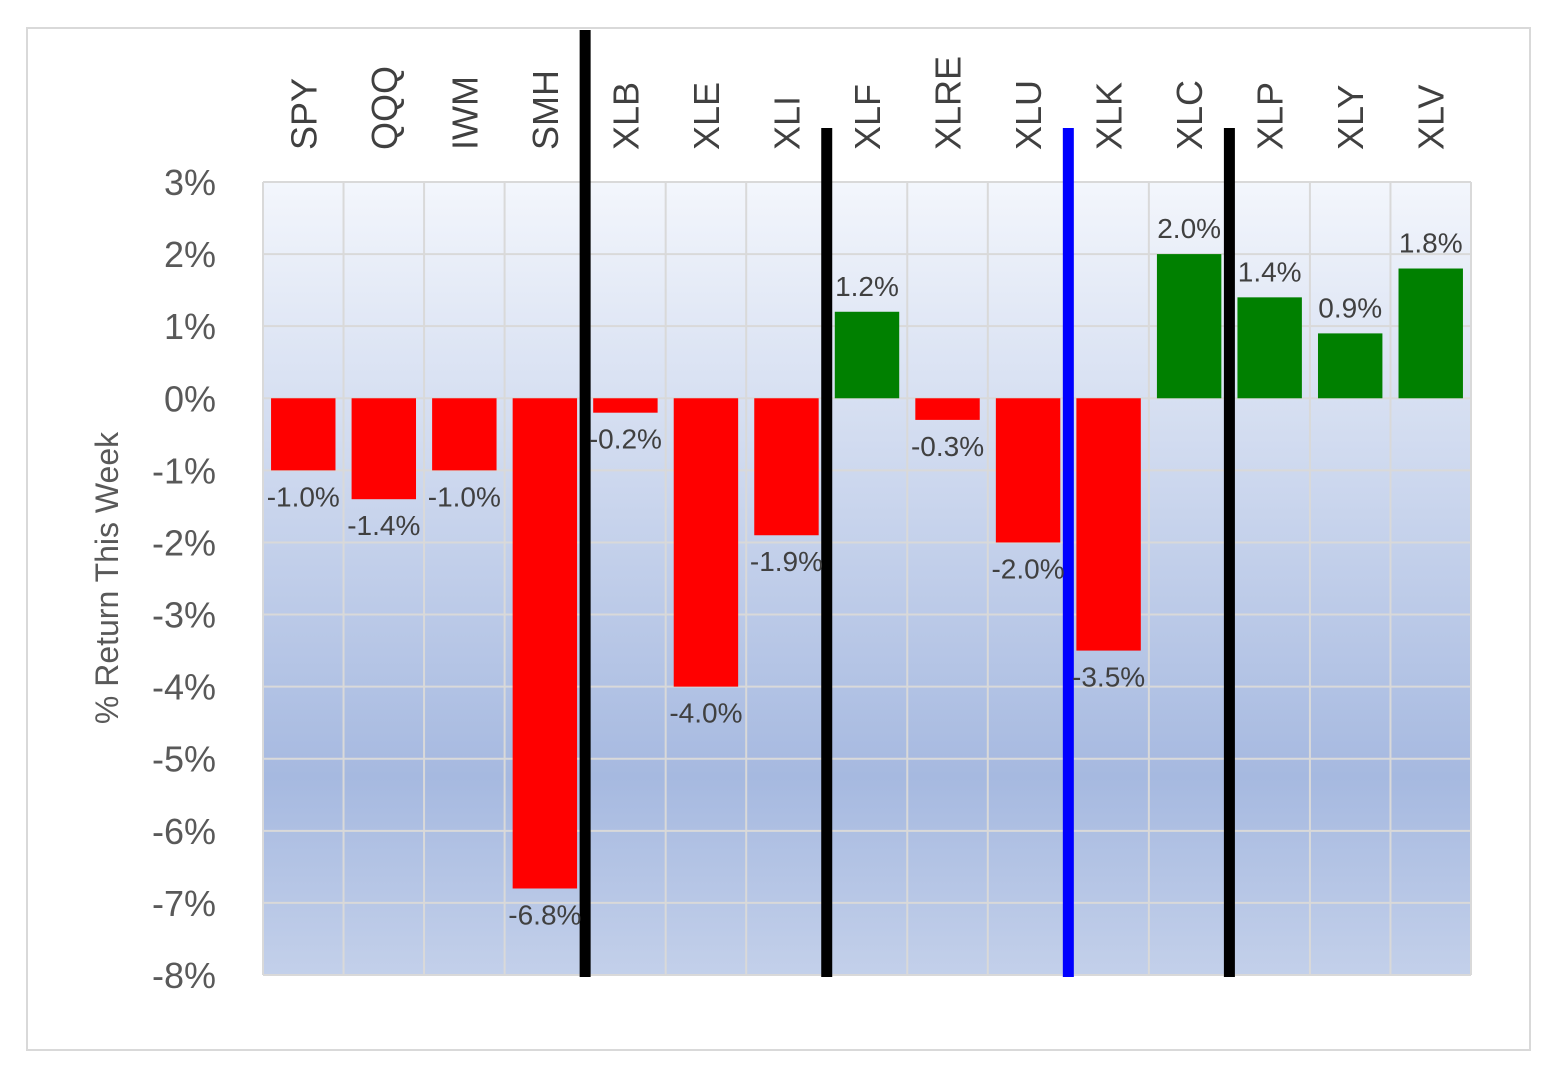 The image size is (1564, 1071). I want to click on category-label: XLE, so click(706, 116).